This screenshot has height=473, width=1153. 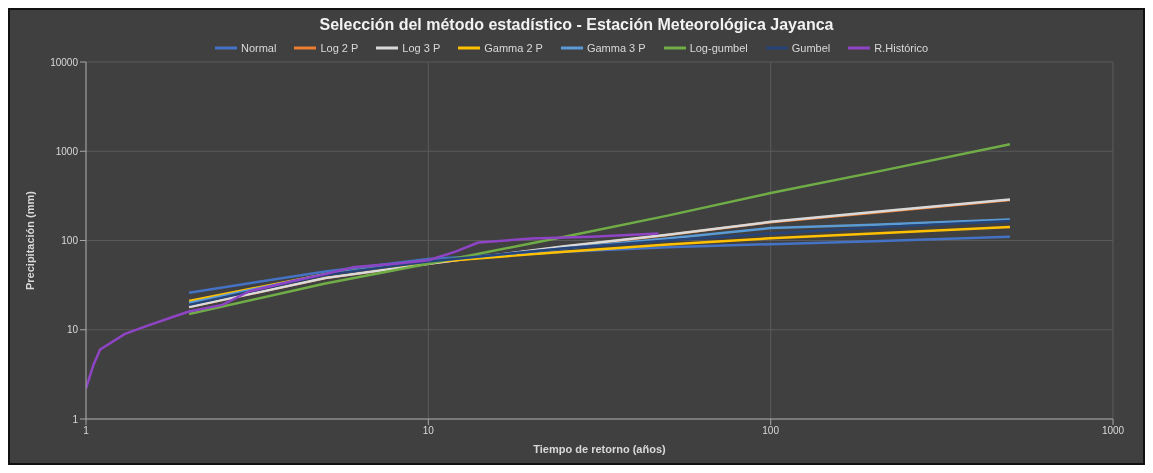 What do you see at coordinates (421, 48) in the screenshot?
I see `legend-label: Log 3 P` at bounding box center [421, 48].